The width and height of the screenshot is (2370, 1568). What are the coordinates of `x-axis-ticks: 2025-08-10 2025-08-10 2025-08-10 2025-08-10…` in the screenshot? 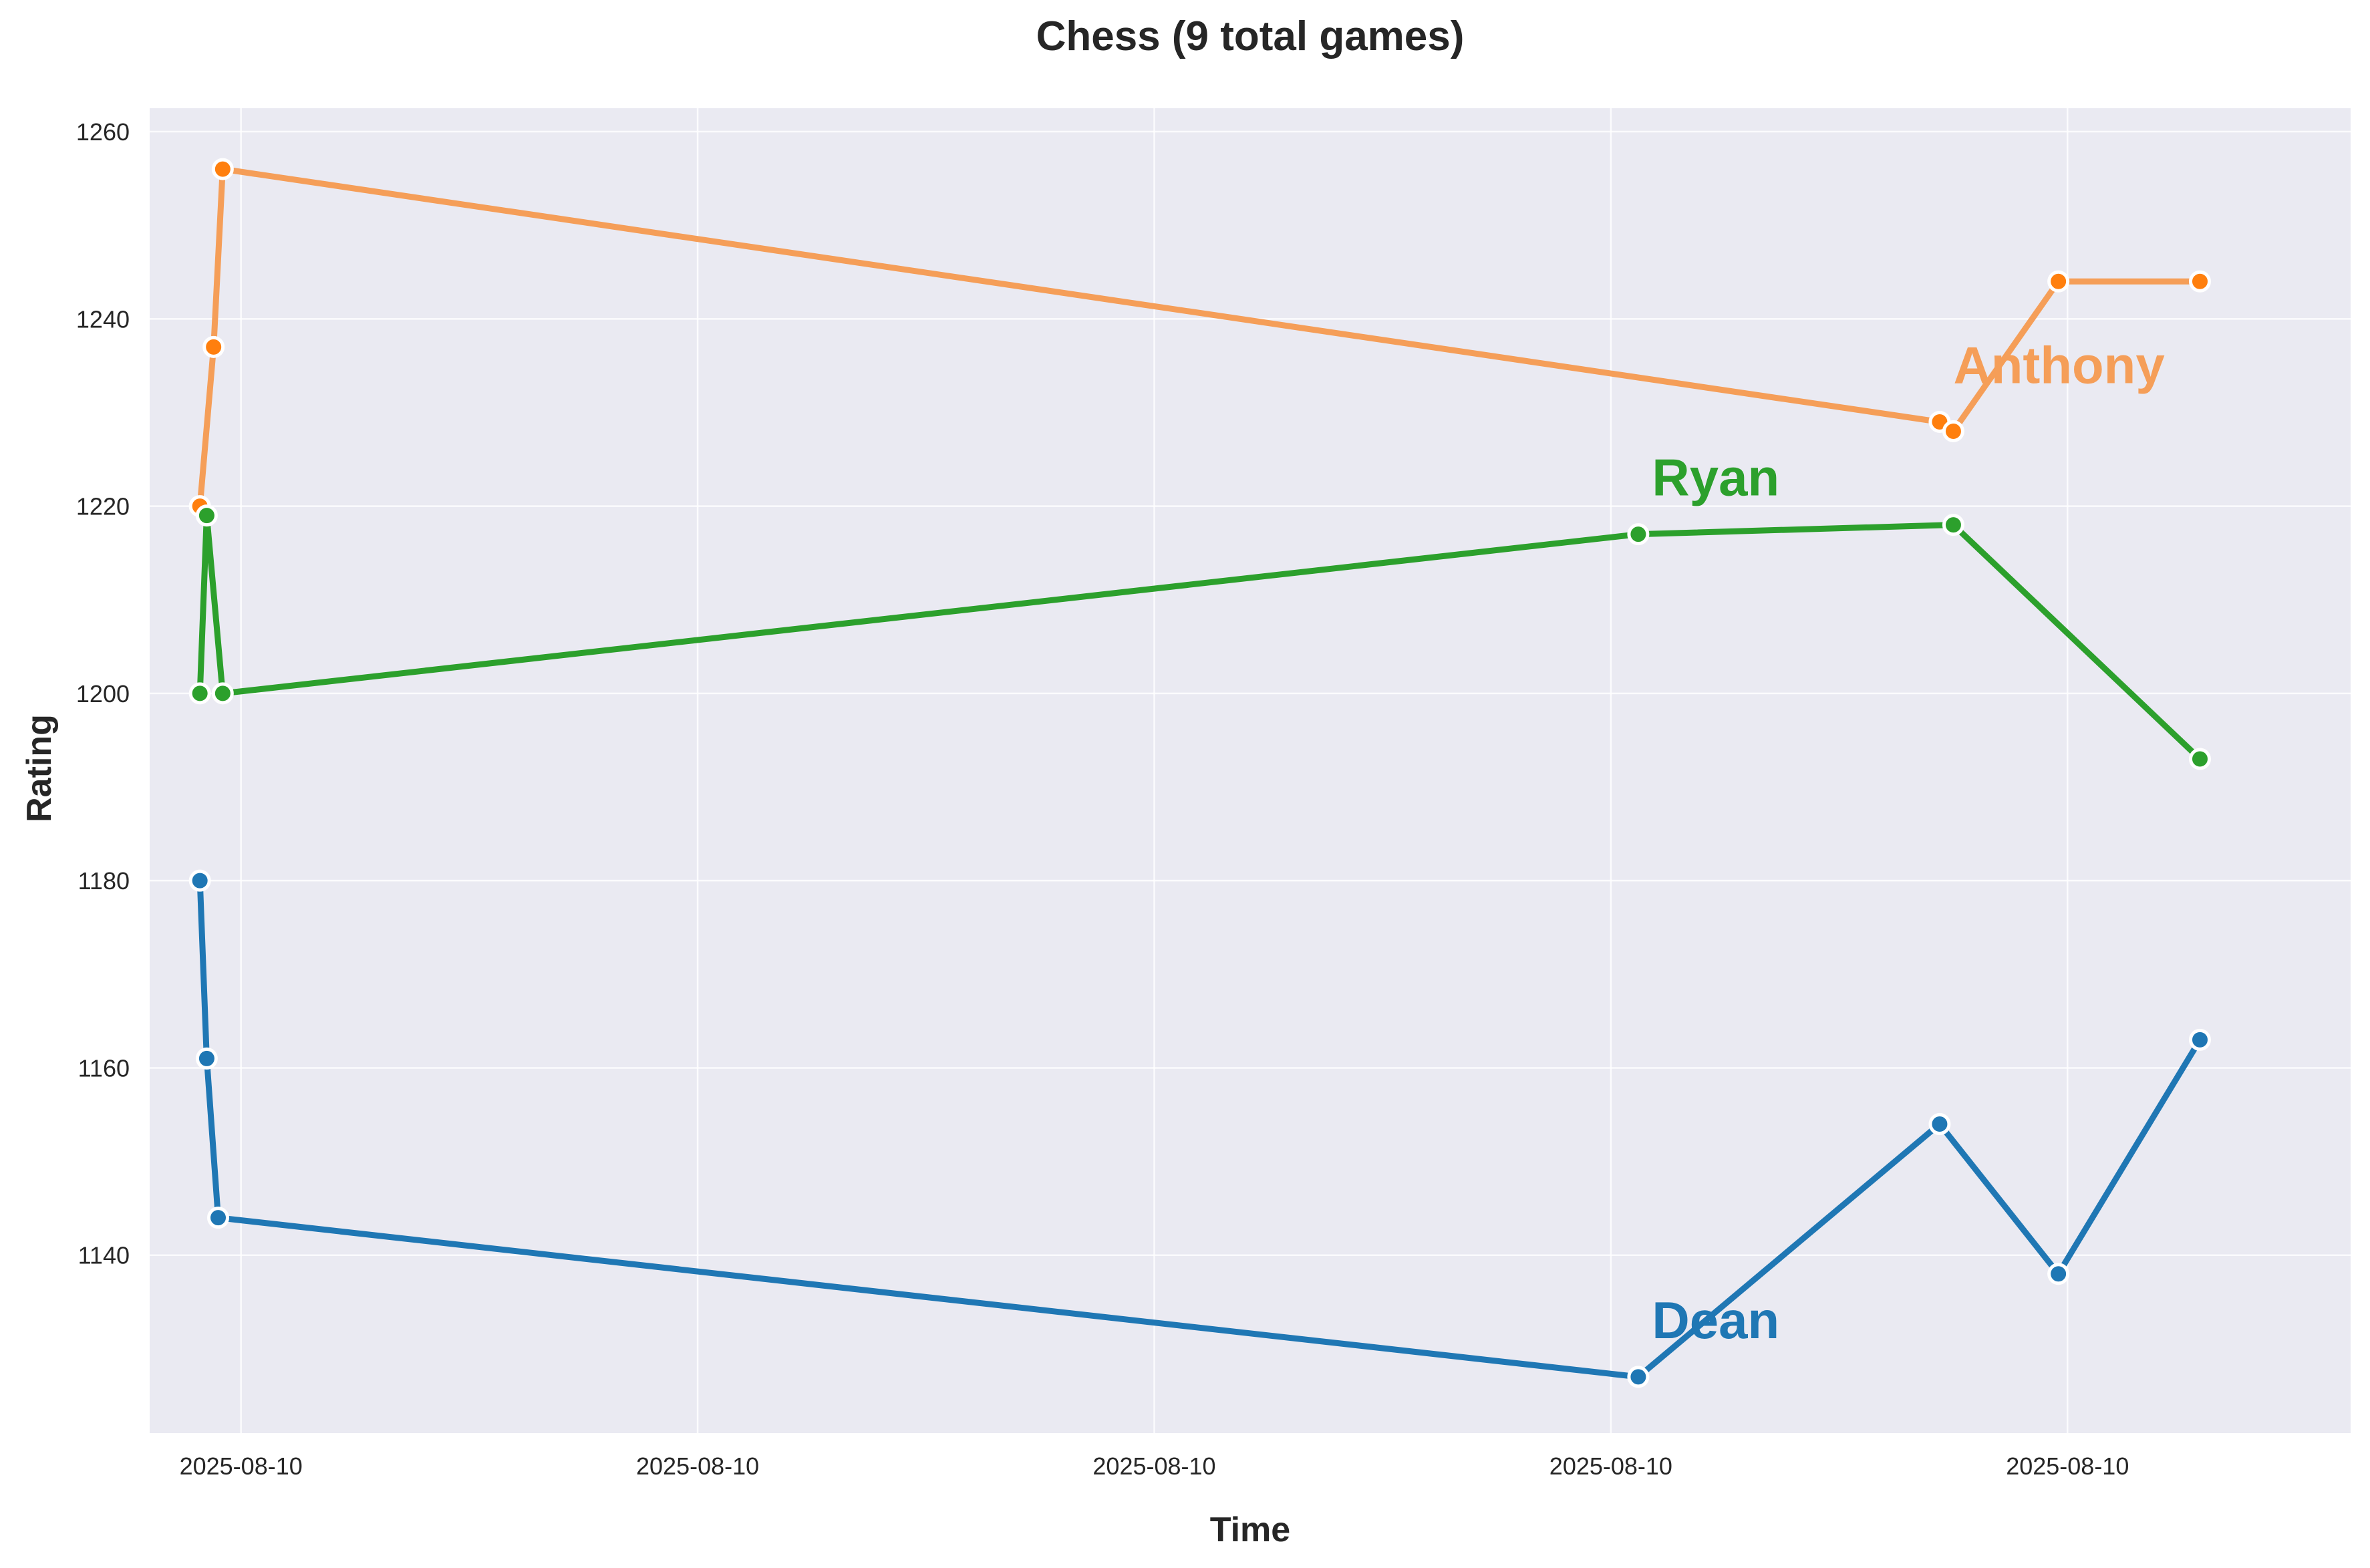 It's located at (1154, 1466).